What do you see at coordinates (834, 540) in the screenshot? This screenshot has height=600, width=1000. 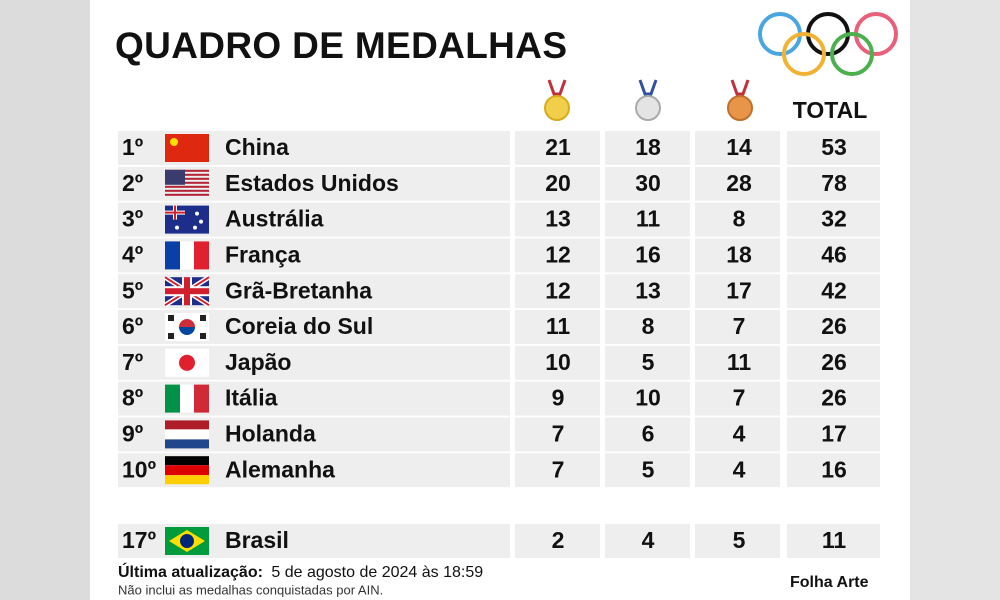 I see `total-count: 11` at bounding box center [834, 540].